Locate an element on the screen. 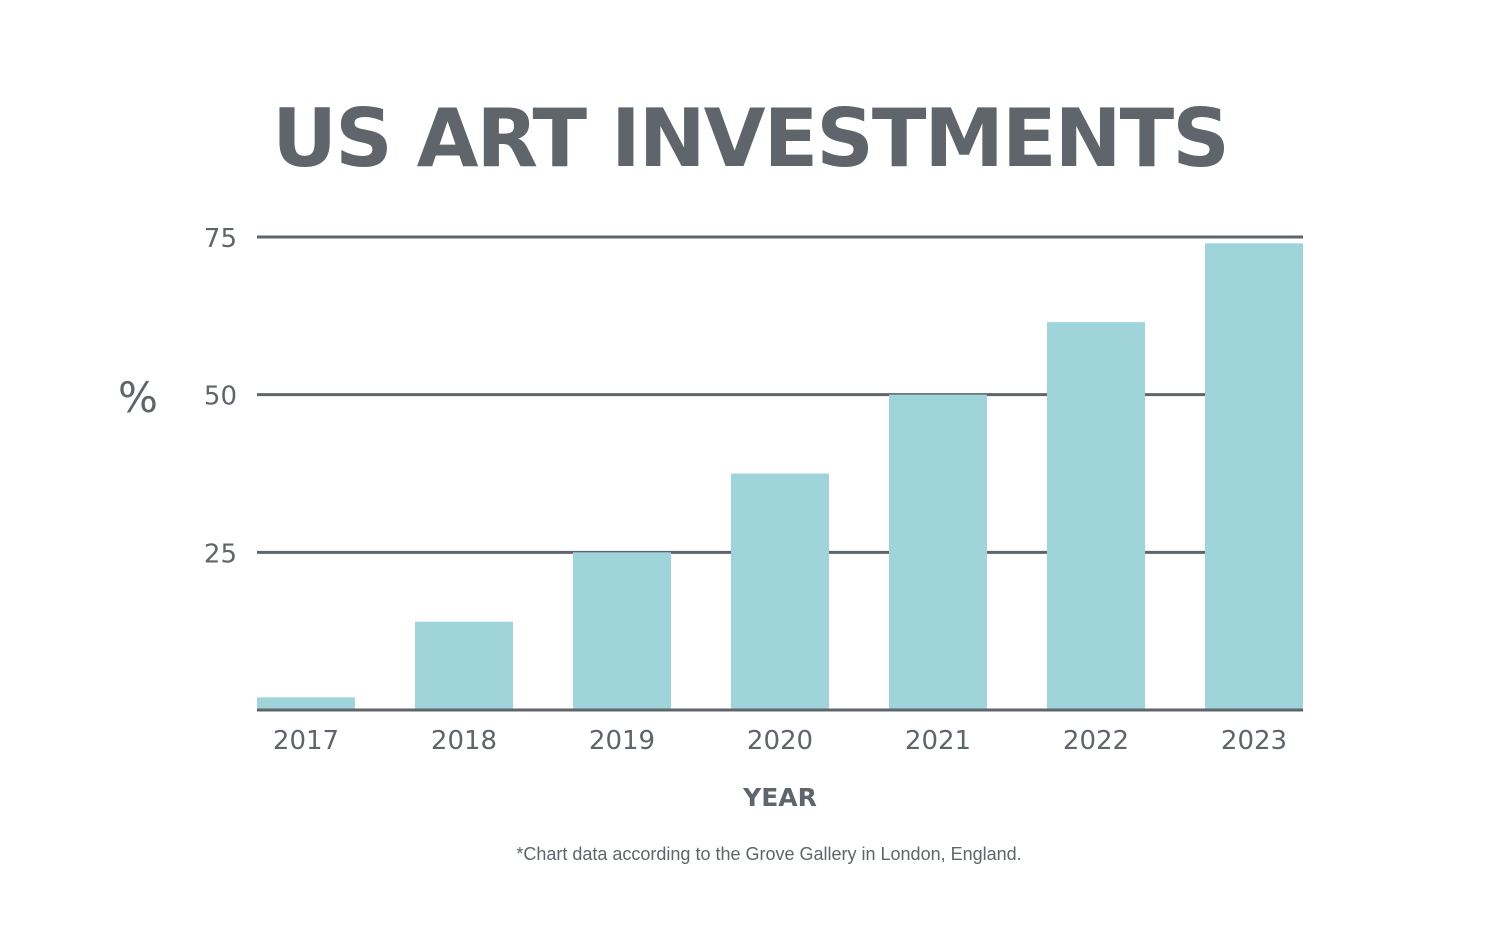 The width and height of the screenshot is (1500, 948). bar-2018 is located at coordinates (464, 665).